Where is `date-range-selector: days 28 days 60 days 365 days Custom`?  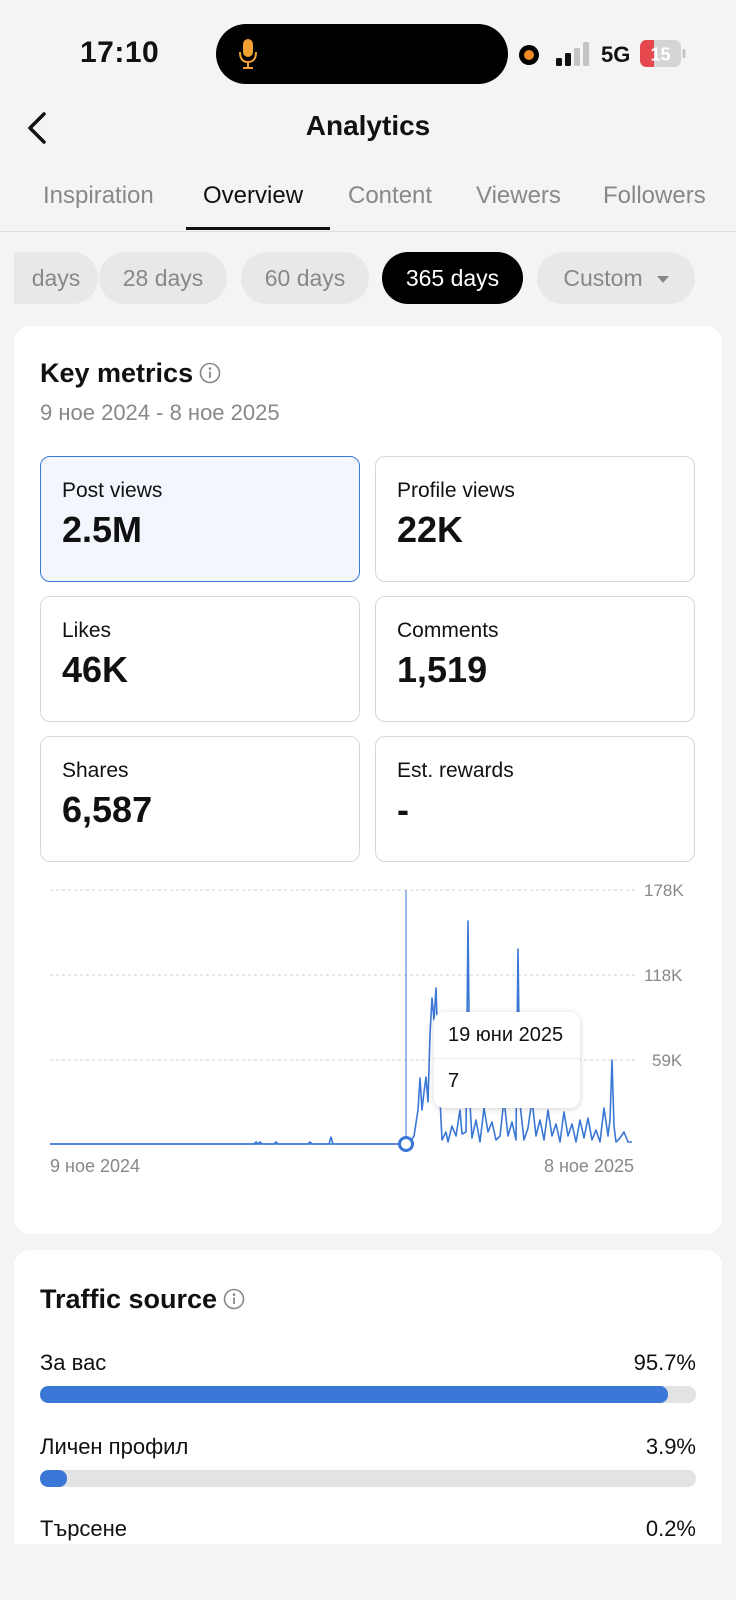
date-range-selector: days 28 days 60 days 365 days Custom is located at coordinates (375, 279).